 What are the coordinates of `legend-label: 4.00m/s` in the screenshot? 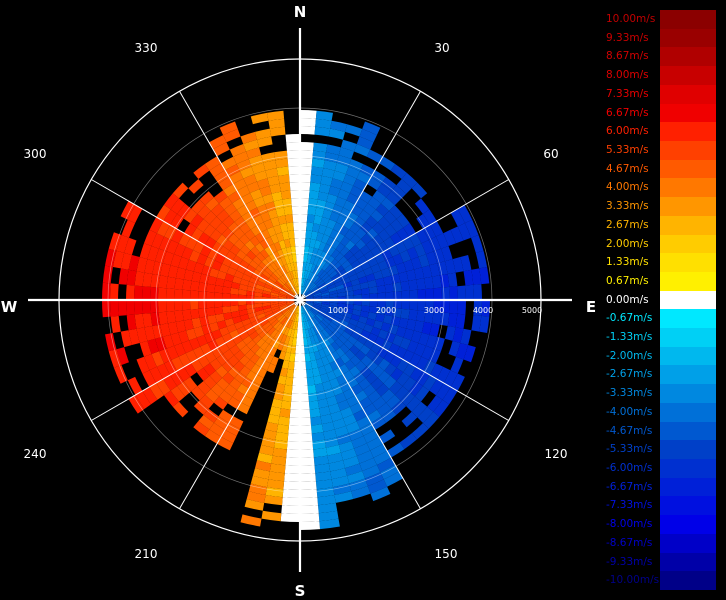 It's located at (627, 187).